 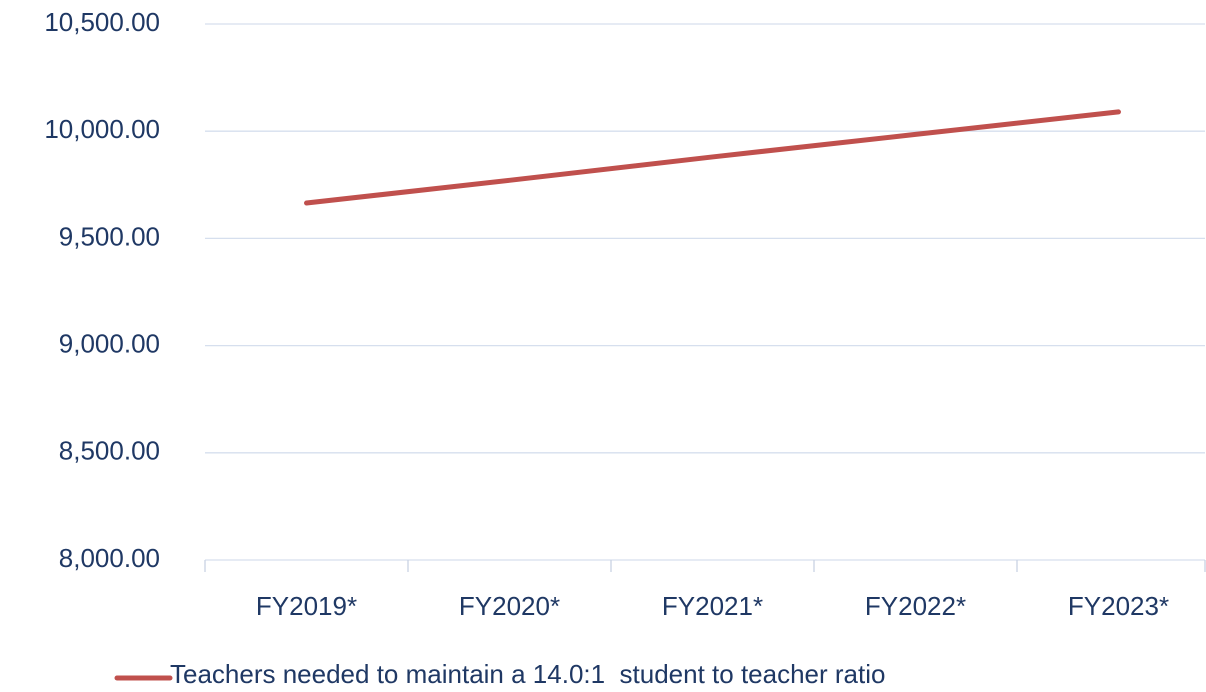 What do you see at coordinates (712, 157) in the screenshot?
I see `data-line` at bounding box center [712, 157].